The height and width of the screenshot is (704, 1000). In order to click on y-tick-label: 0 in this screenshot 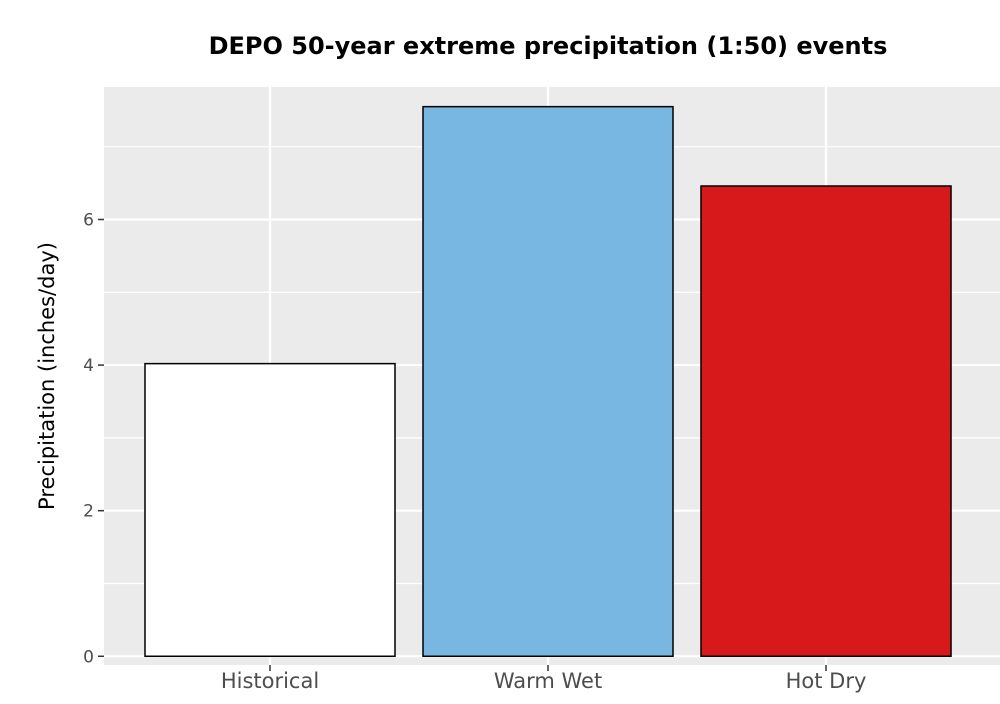, I will do `click(88, 657)`.